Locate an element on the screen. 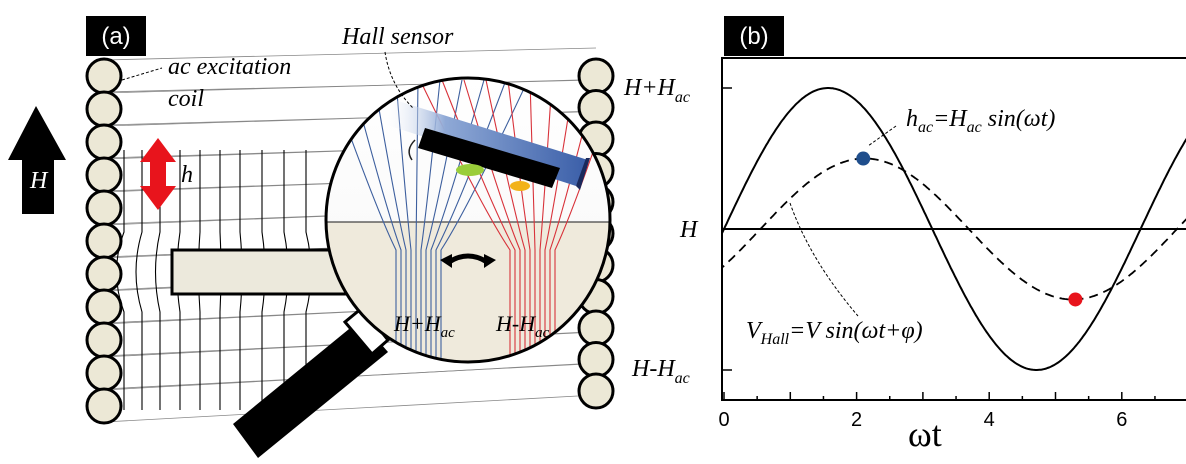 The image size is (1186, 464). hall-sensor is located at coordinates (487, 145).